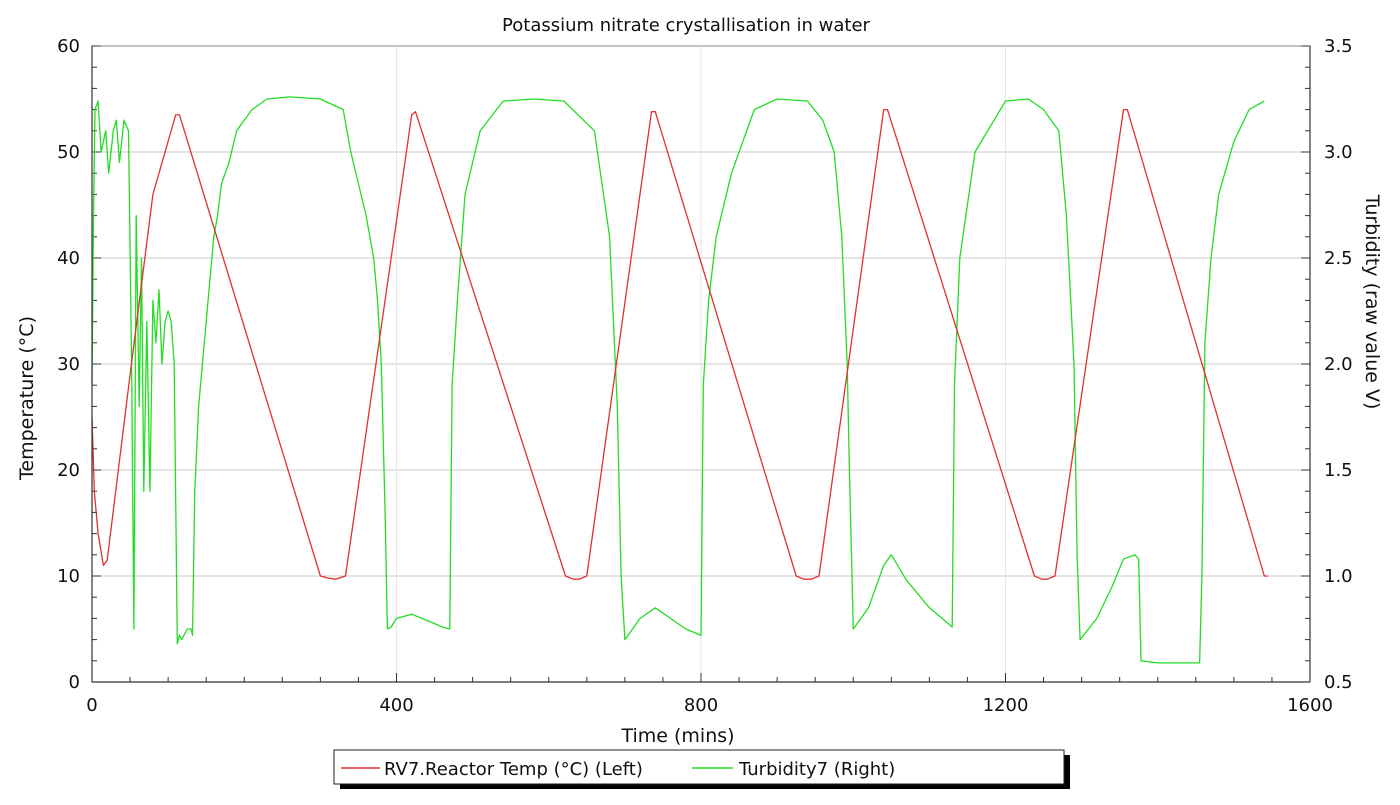 The height and width of the screenshot is (805, 1400). Describe the element at coordinates (1338, 258) in the screenshot. I see `y-right-tick-label: 2.5` at that location.